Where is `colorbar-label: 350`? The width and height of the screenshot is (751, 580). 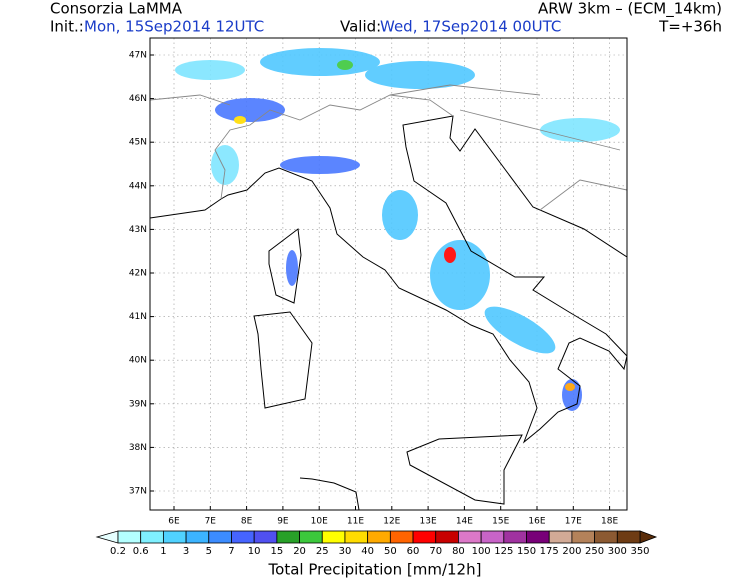 colorbar-label: 350 is located at coordinates (639, 551).